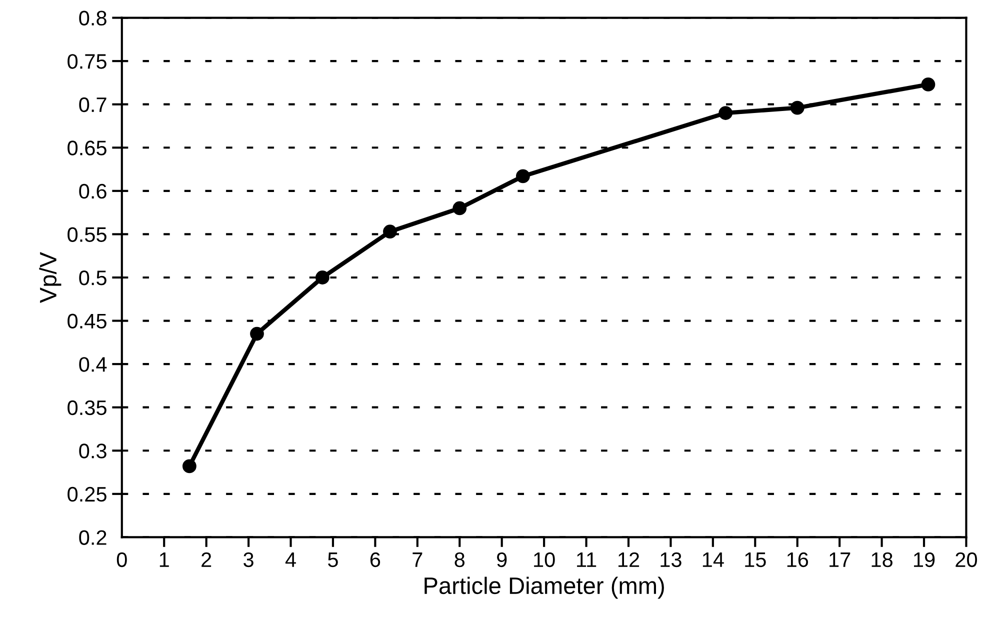 This screenshot has height=635, width=991. What do you see at coordinates (459, 560) in the screenshot?
I see `x-tick-label: 8` at bounding box center [459, 560].